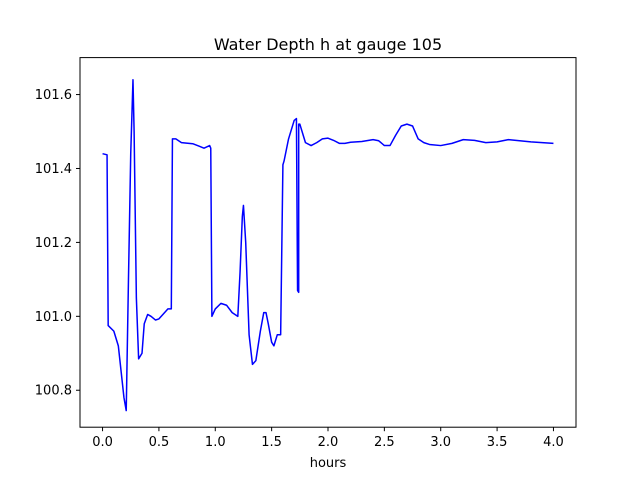  Describe the element at coordinates (384, 442) in the screenshot. I see `x-tick-label: 2.5` at that location.